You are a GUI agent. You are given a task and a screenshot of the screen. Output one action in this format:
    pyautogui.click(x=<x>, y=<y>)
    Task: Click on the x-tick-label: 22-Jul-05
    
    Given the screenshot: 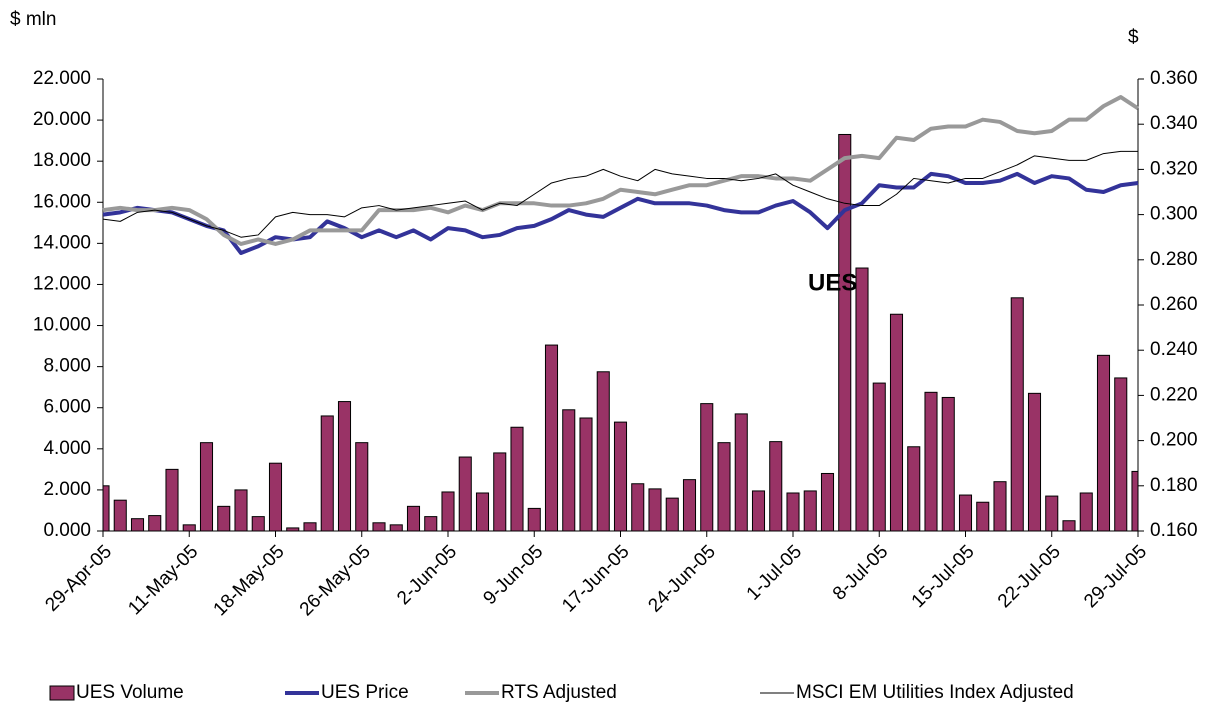 What is the action you would take?
    pyautogui.click(x=1029, y=576)
    